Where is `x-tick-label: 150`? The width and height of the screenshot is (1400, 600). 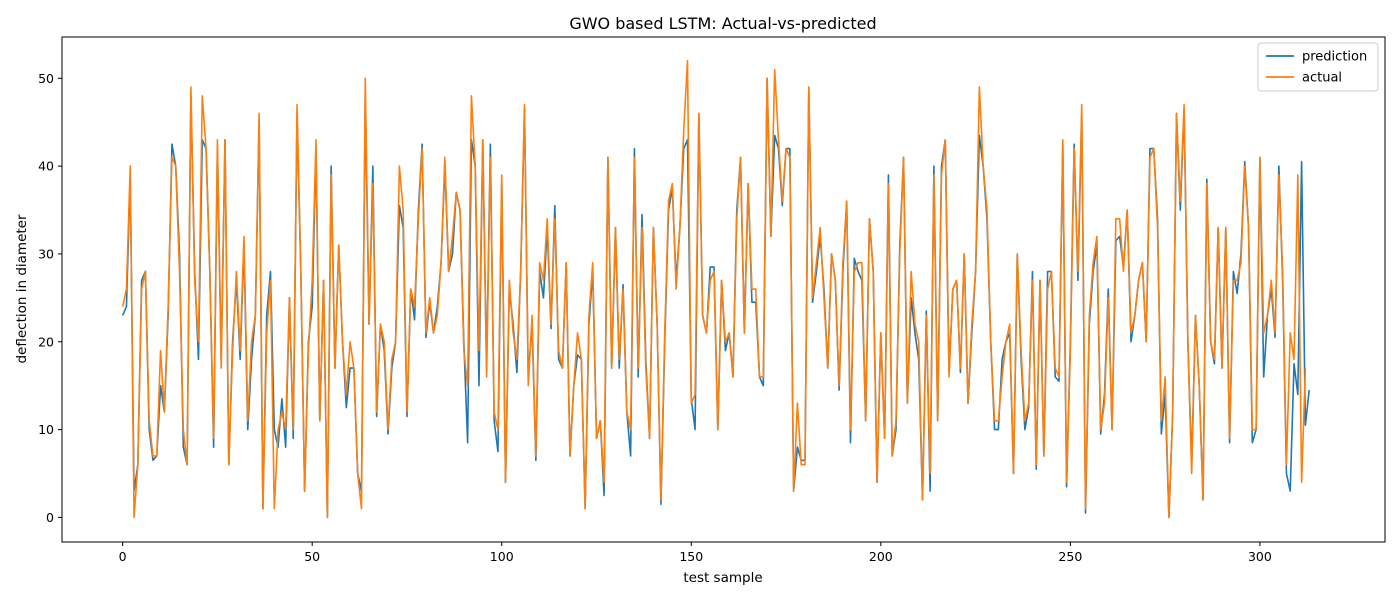 x-tick-label: 150 is located at coordinates (691, 556).